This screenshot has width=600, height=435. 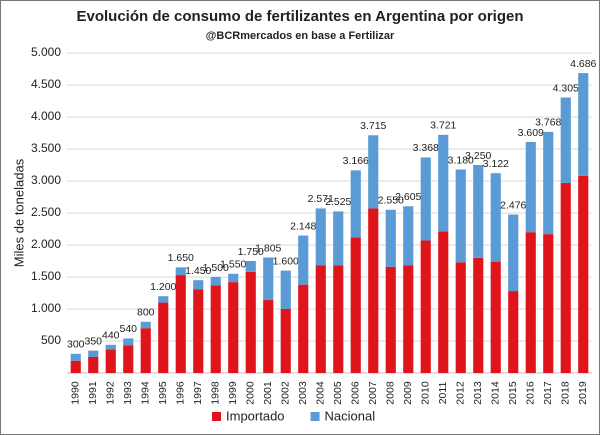 I want to click on x-tick-label: 2019, so click(x=583, y=393).